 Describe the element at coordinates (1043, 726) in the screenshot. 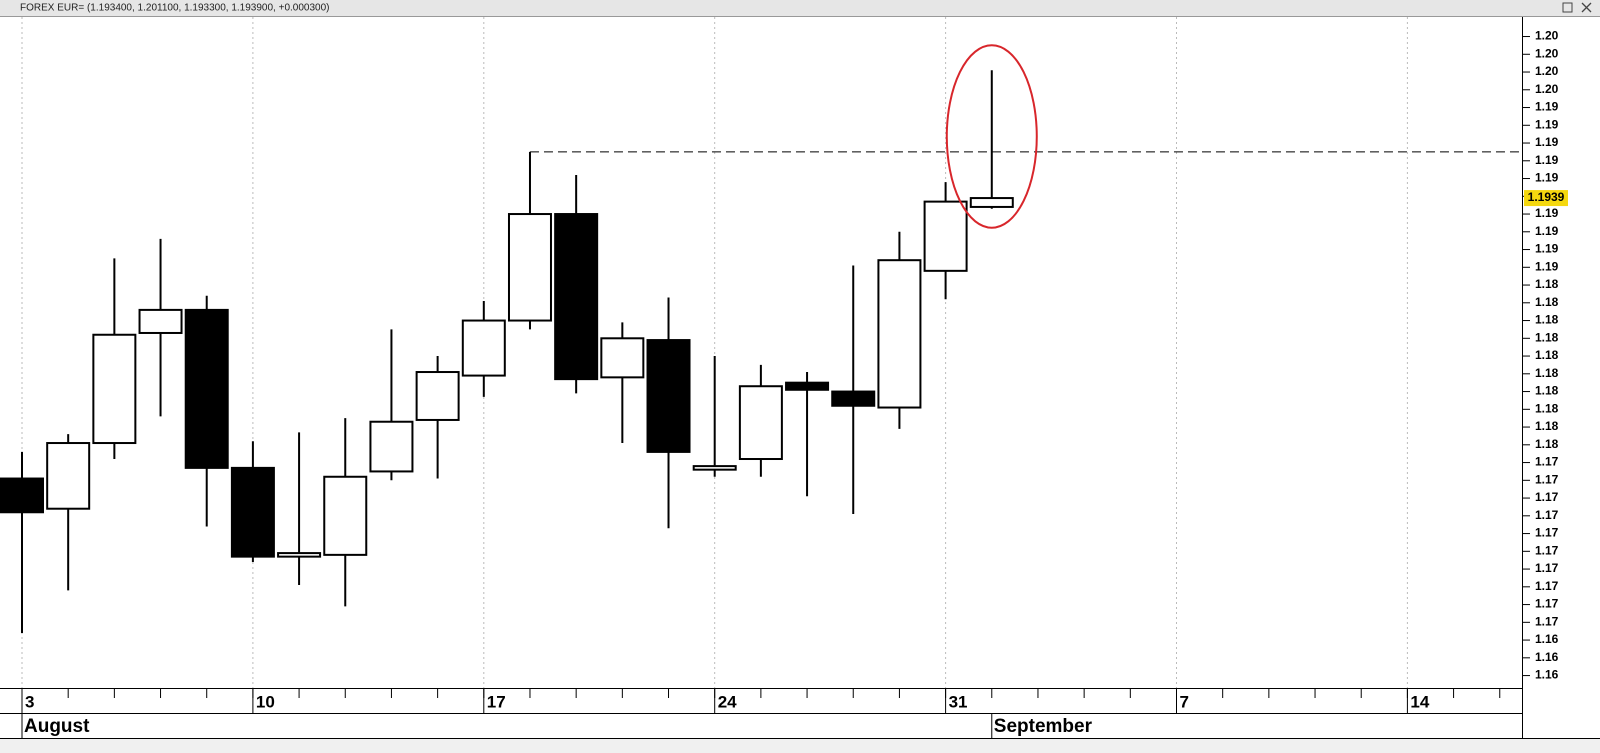

I see `month-label: September` at that location.